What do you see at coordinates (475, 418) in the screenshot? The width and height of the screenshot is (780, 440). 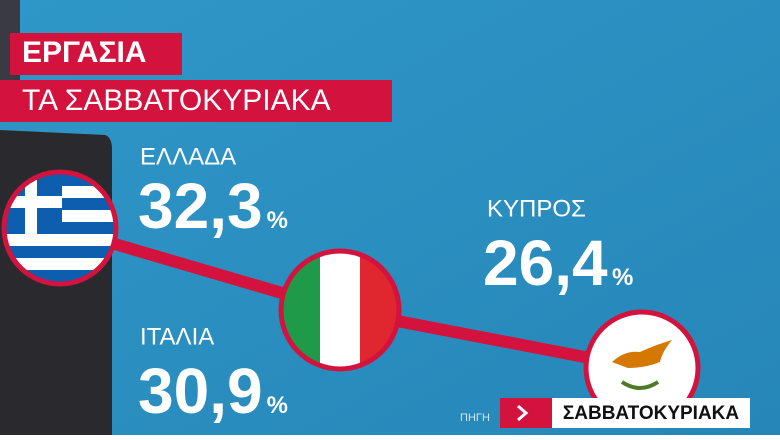 I see `source: ΠΗΓΗ` at bounding box center [475, 418].